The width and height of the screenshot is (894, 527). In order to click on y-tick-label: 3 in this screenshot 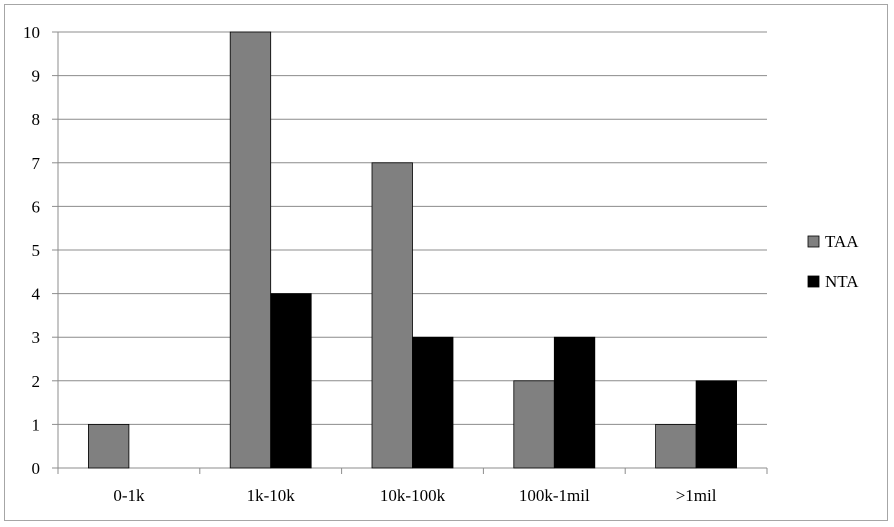, I will do `click(36, 337)`.